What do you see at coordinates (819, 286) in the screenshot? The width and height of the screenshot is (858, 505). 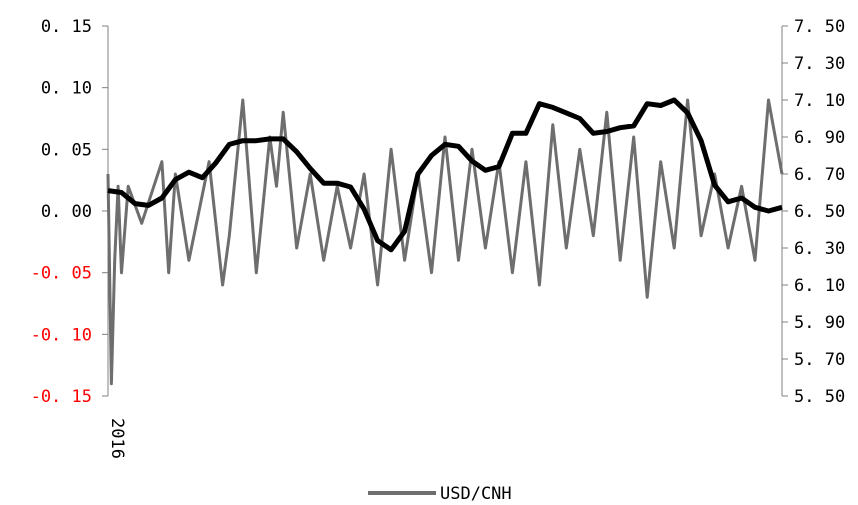 I see `right-tick-label: 6. 10` at bounding box center [819, 286].